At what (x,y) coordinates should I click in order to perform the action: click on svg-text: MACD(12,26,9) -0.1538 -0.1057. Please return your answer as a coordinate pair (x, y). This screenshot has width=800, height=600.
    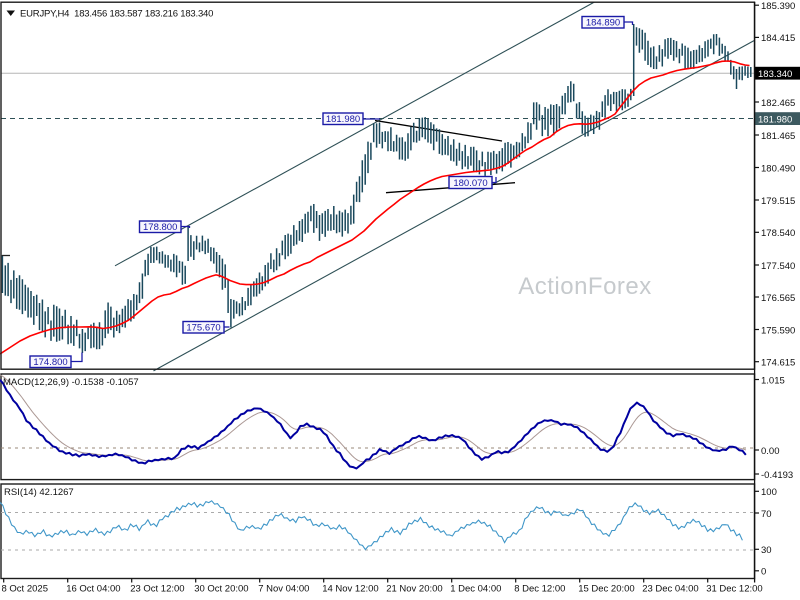
    Looking at the image, I should click on (71, 382).